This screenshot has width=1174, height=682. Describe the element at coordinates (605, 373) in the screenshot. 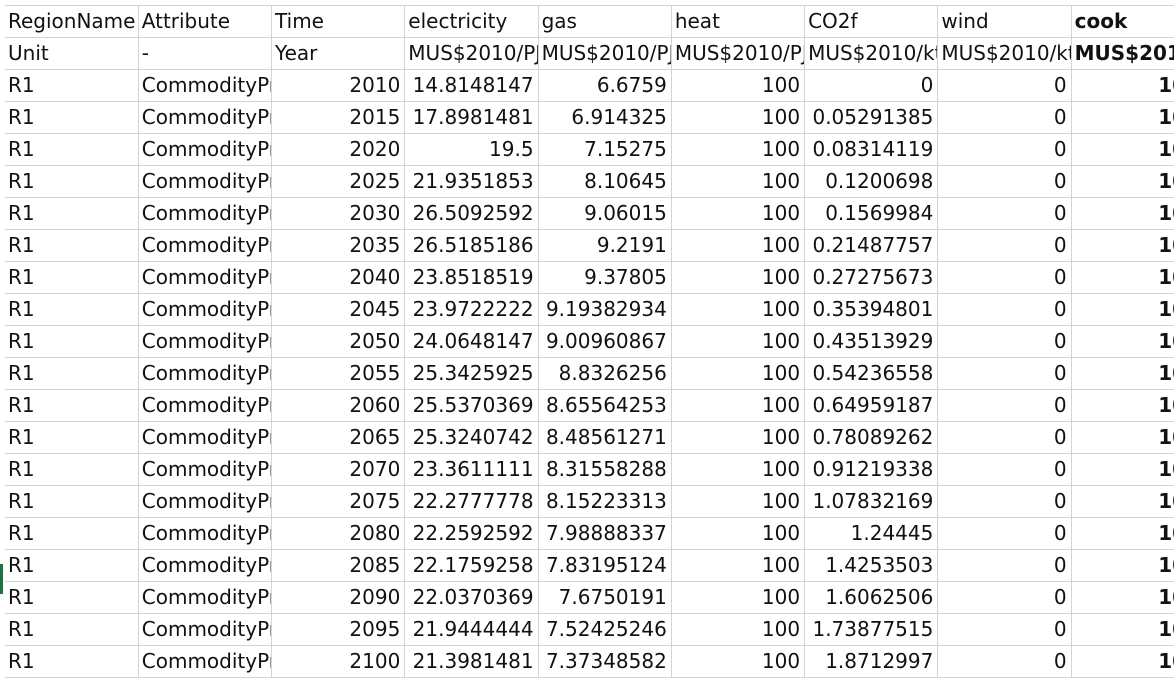

I see `cell-gas: 8.8326256` at that location.